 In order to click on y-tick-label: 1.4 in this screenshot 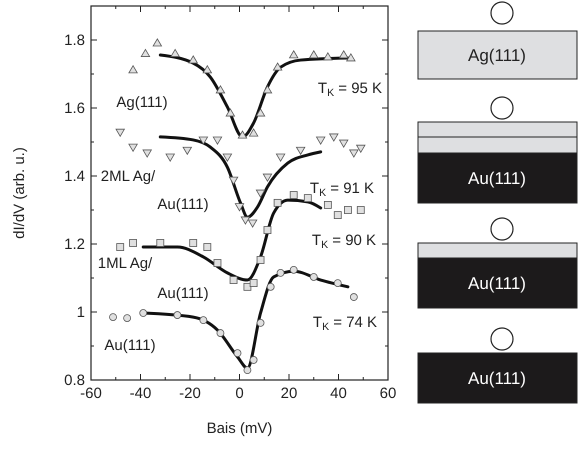, I will do `click(74, 176)`.